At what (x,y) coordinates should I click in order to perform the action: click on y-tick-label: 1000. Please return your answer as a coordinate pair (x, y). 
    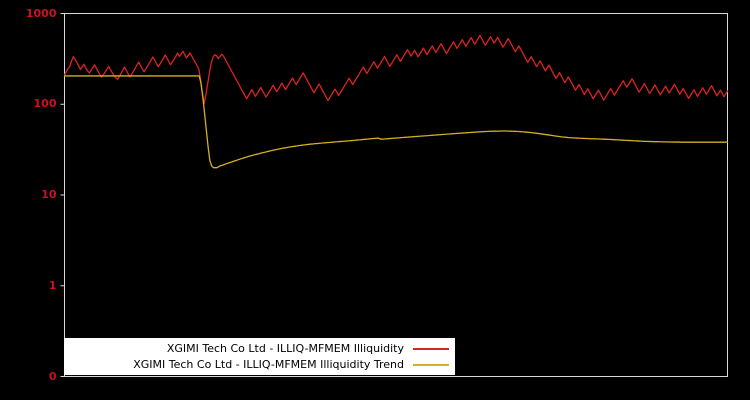
    Looking at the image, I should click on (41, 13).